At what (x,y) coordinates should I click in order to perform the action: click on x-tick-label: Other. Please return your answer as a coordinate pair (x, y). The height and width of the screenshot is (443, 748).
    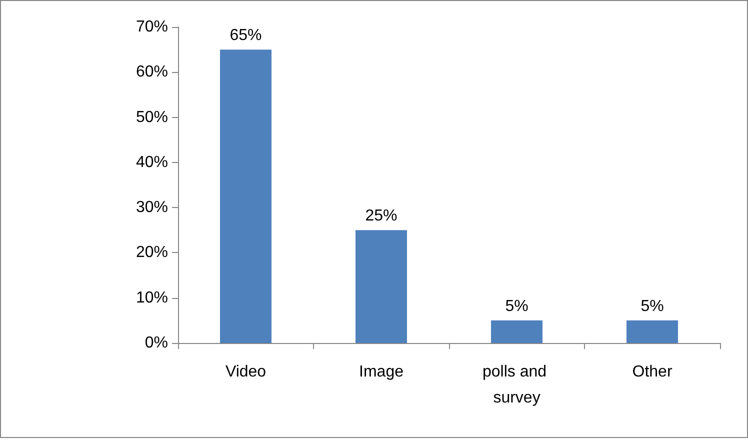
    Looking at the image, I should click on (652, 372).